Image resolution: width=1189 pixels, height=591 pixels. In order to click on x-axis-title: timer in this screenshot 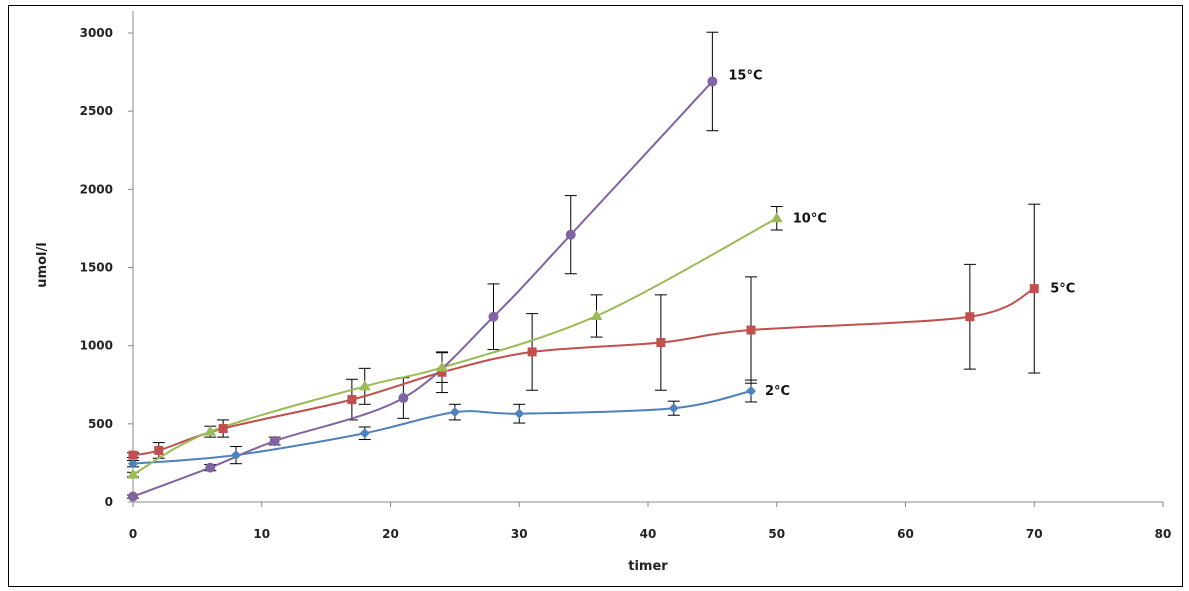, I will do `click(648, 566)`.